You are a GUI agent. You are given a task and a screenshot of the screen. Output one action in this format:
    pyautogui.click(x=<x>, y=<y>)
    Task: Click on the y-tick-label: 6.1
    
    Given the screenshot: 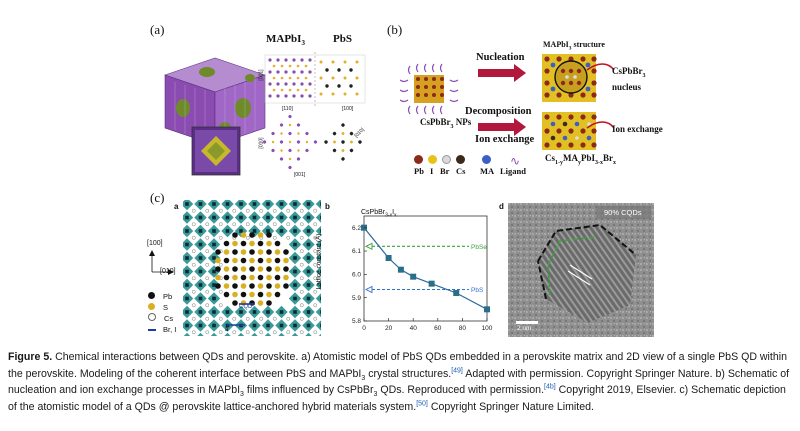 What is the action you would take?
    pyautogui.click(x=356, y=251)
    